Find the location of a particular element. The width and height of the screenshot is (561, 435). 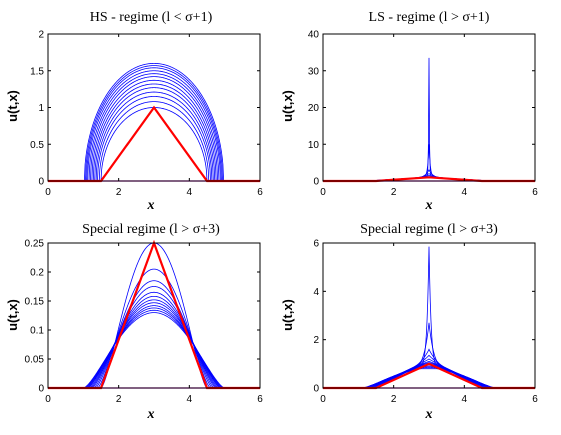

chart-title: HS - regime (l < σ+1) is located at coordinates (151, 17).